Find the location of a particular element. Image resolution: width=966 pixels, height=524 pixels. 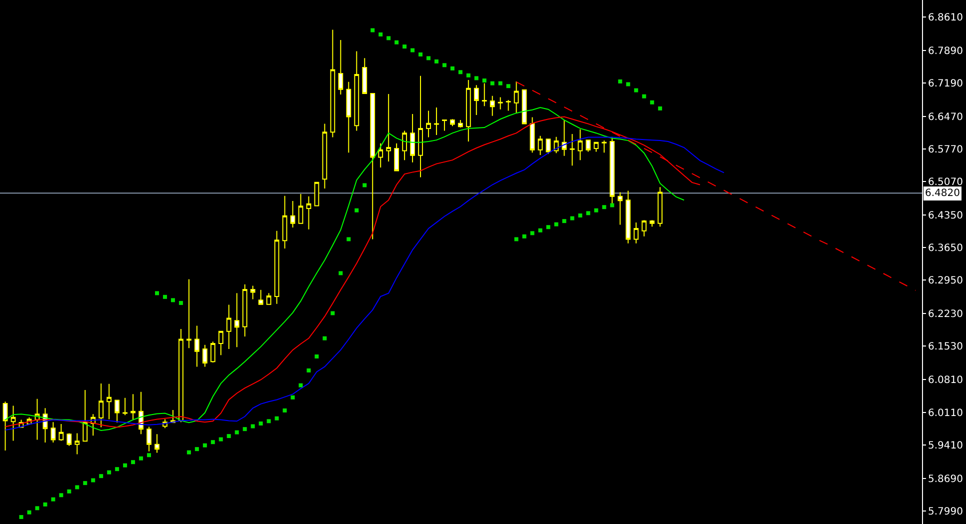

y-tick-label: 6.2950 is located at coordinates (945, 281).